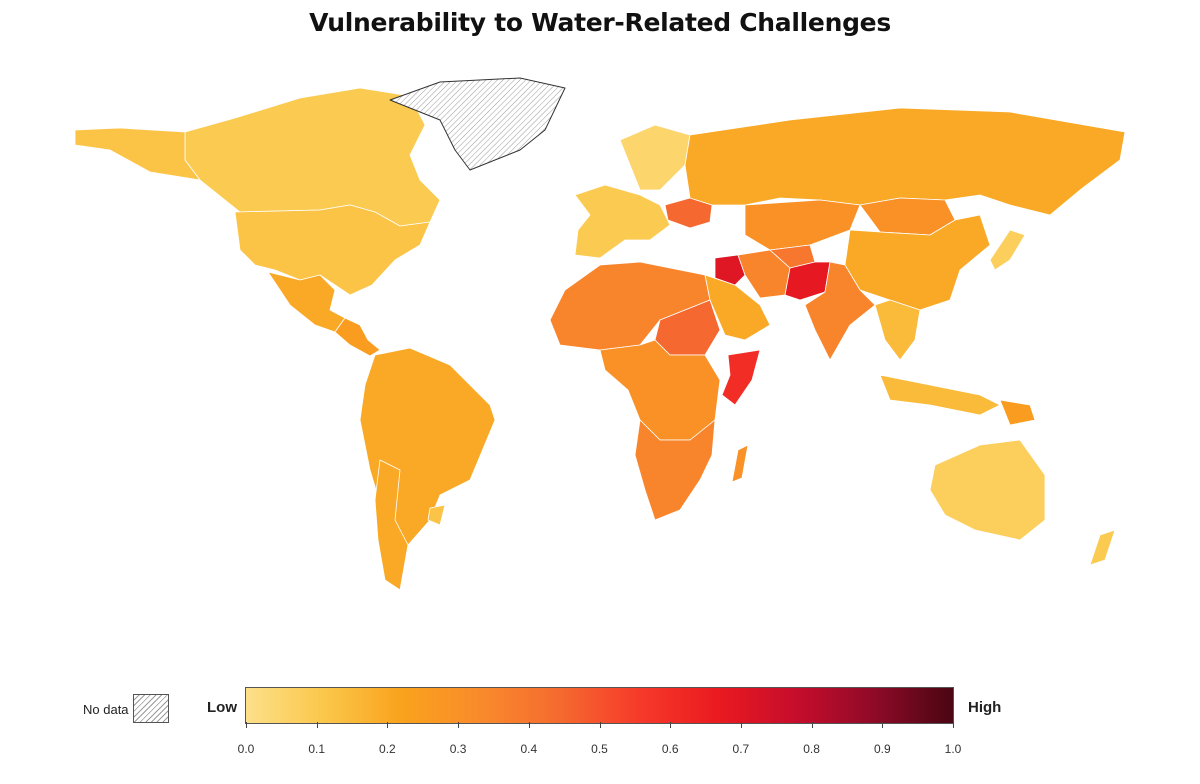 This screenshot has width=1200, height=784. Describe the element at coordinates (106, 709) in the screenshot. I see `no-data-label: No data` at that location.